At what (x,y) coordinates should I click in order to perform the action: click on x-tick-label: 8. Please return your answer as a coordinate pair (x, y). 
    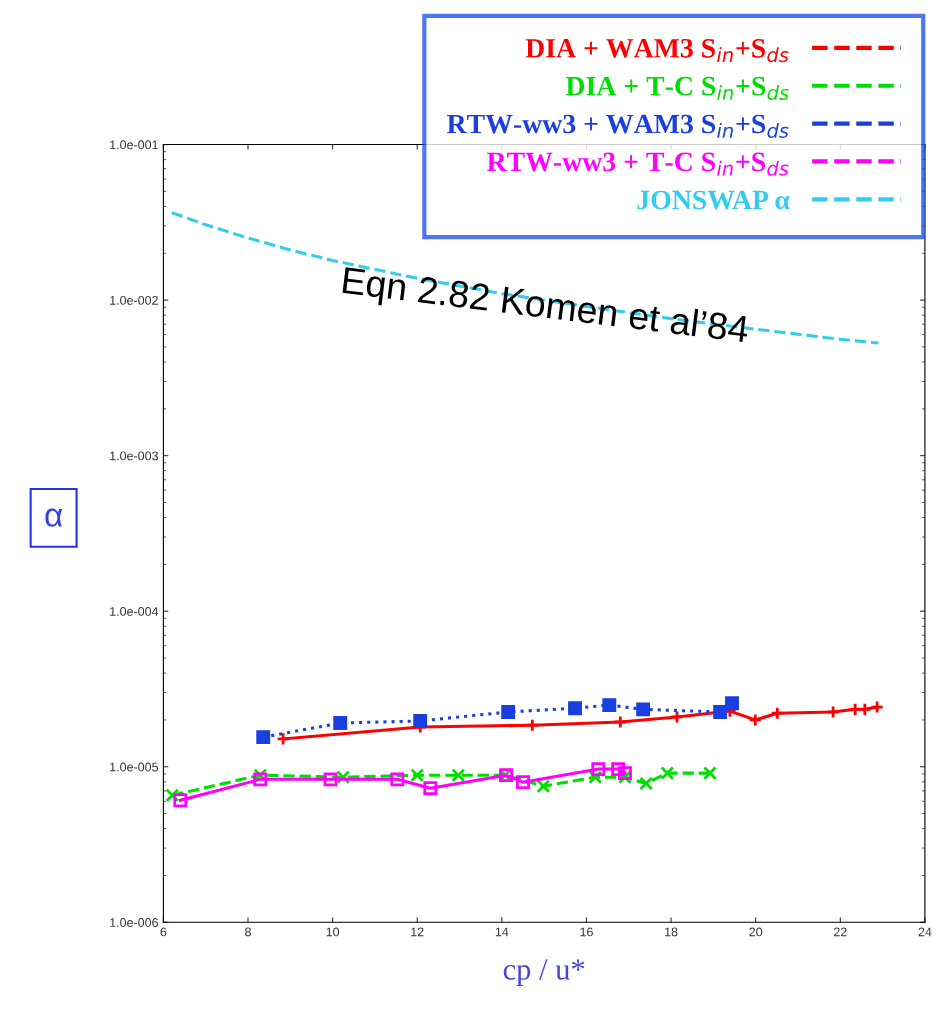
    Looking at the image, I should click on (248, 932).